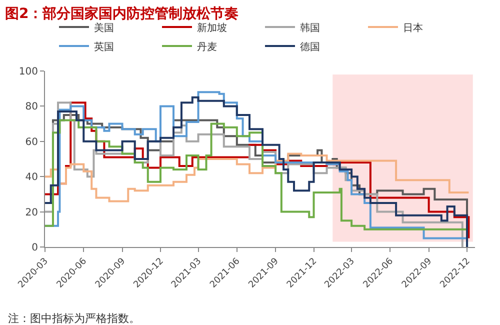 The height and width of the screenshot is (325, 500). What do you see at coordinates (31, 142) in the screenshot?
I see `y-tick-label: 60` at bounding box center [31, 142].